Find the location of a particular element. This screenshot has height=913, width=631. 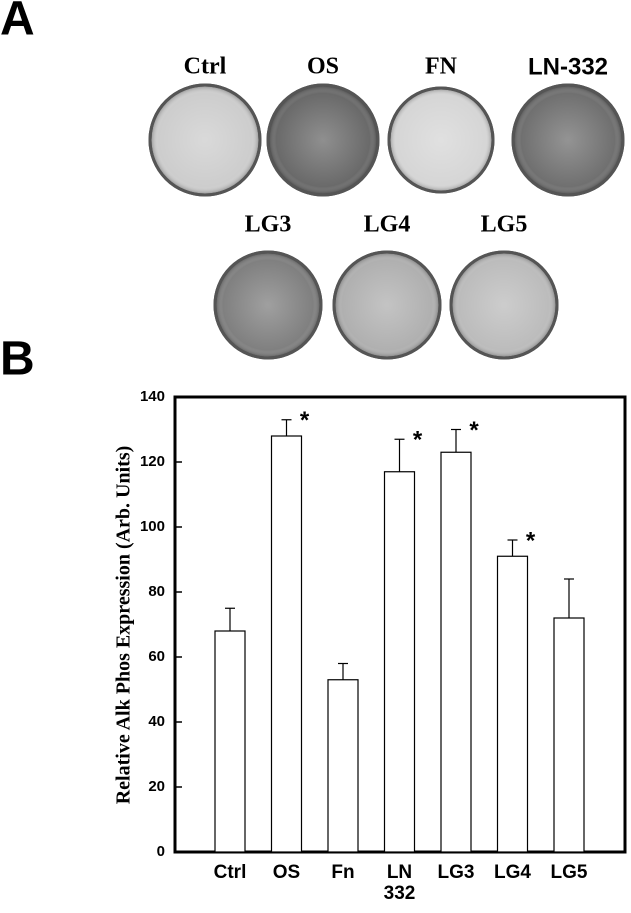

dish-label: LG4 is located at coordinates (387, 225).